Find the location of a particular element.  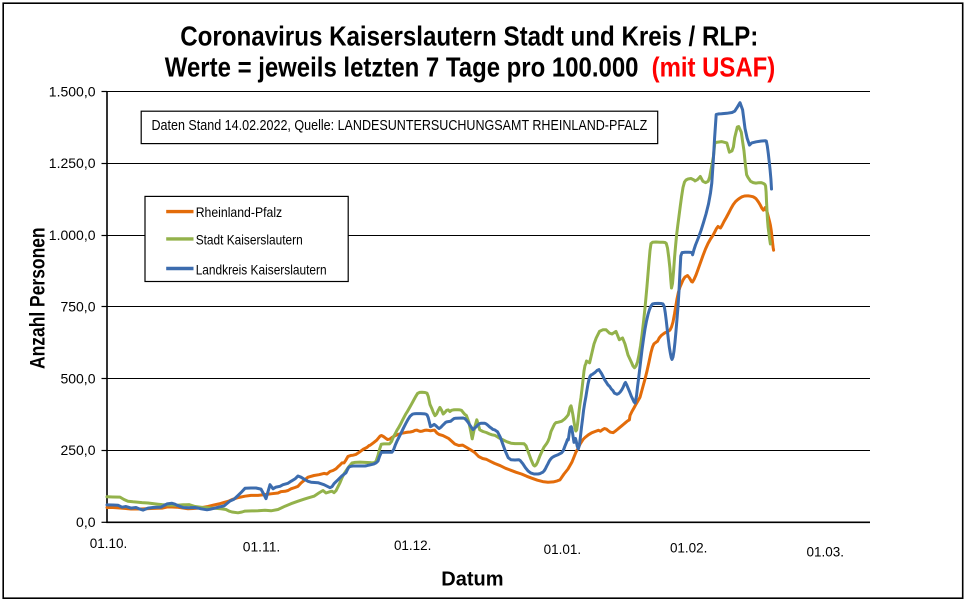

svg-text: (mit USAF) is located at coordinates (714, 67).